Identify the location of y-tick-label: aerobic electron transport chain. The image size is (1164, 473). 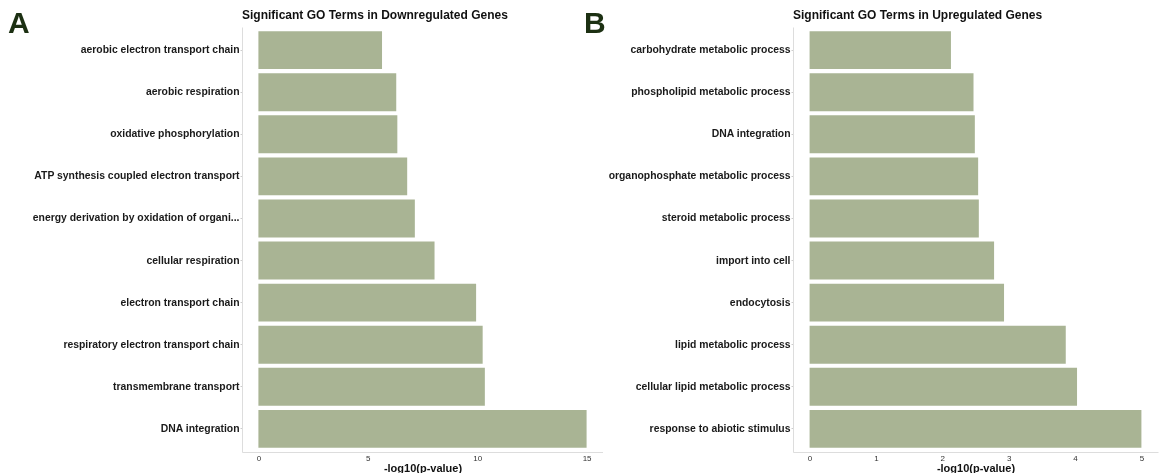
(160, 50).